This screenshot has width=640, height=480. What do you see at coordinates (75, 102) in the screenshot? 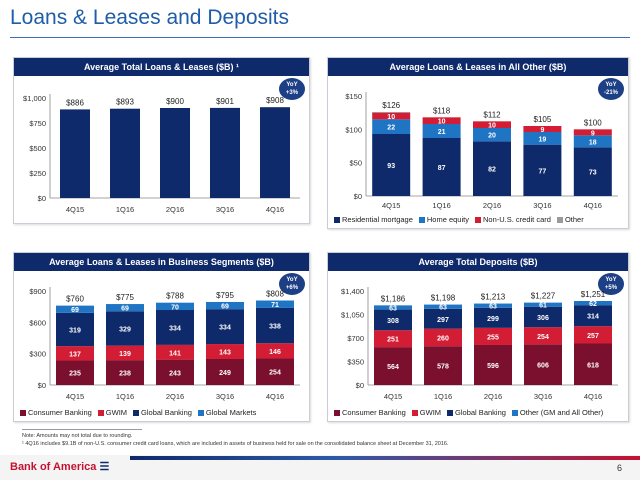
I see `total-label: $886` at bounding box center [75, 102].